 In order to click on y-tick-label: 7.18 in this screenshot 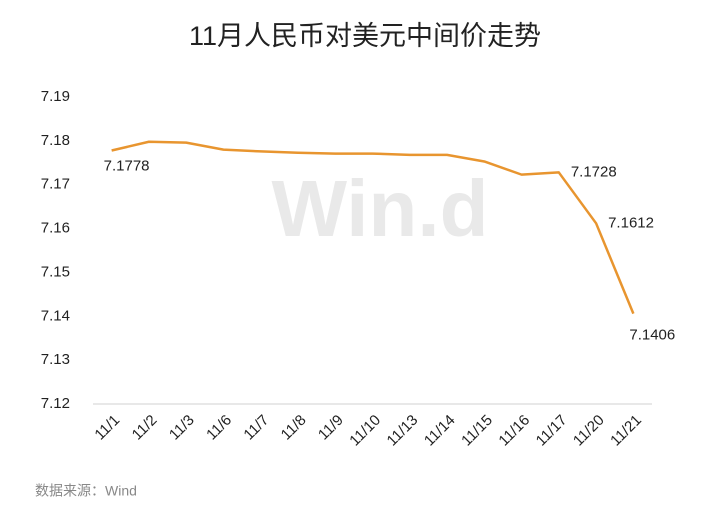, I will do `click(55, 140)`.